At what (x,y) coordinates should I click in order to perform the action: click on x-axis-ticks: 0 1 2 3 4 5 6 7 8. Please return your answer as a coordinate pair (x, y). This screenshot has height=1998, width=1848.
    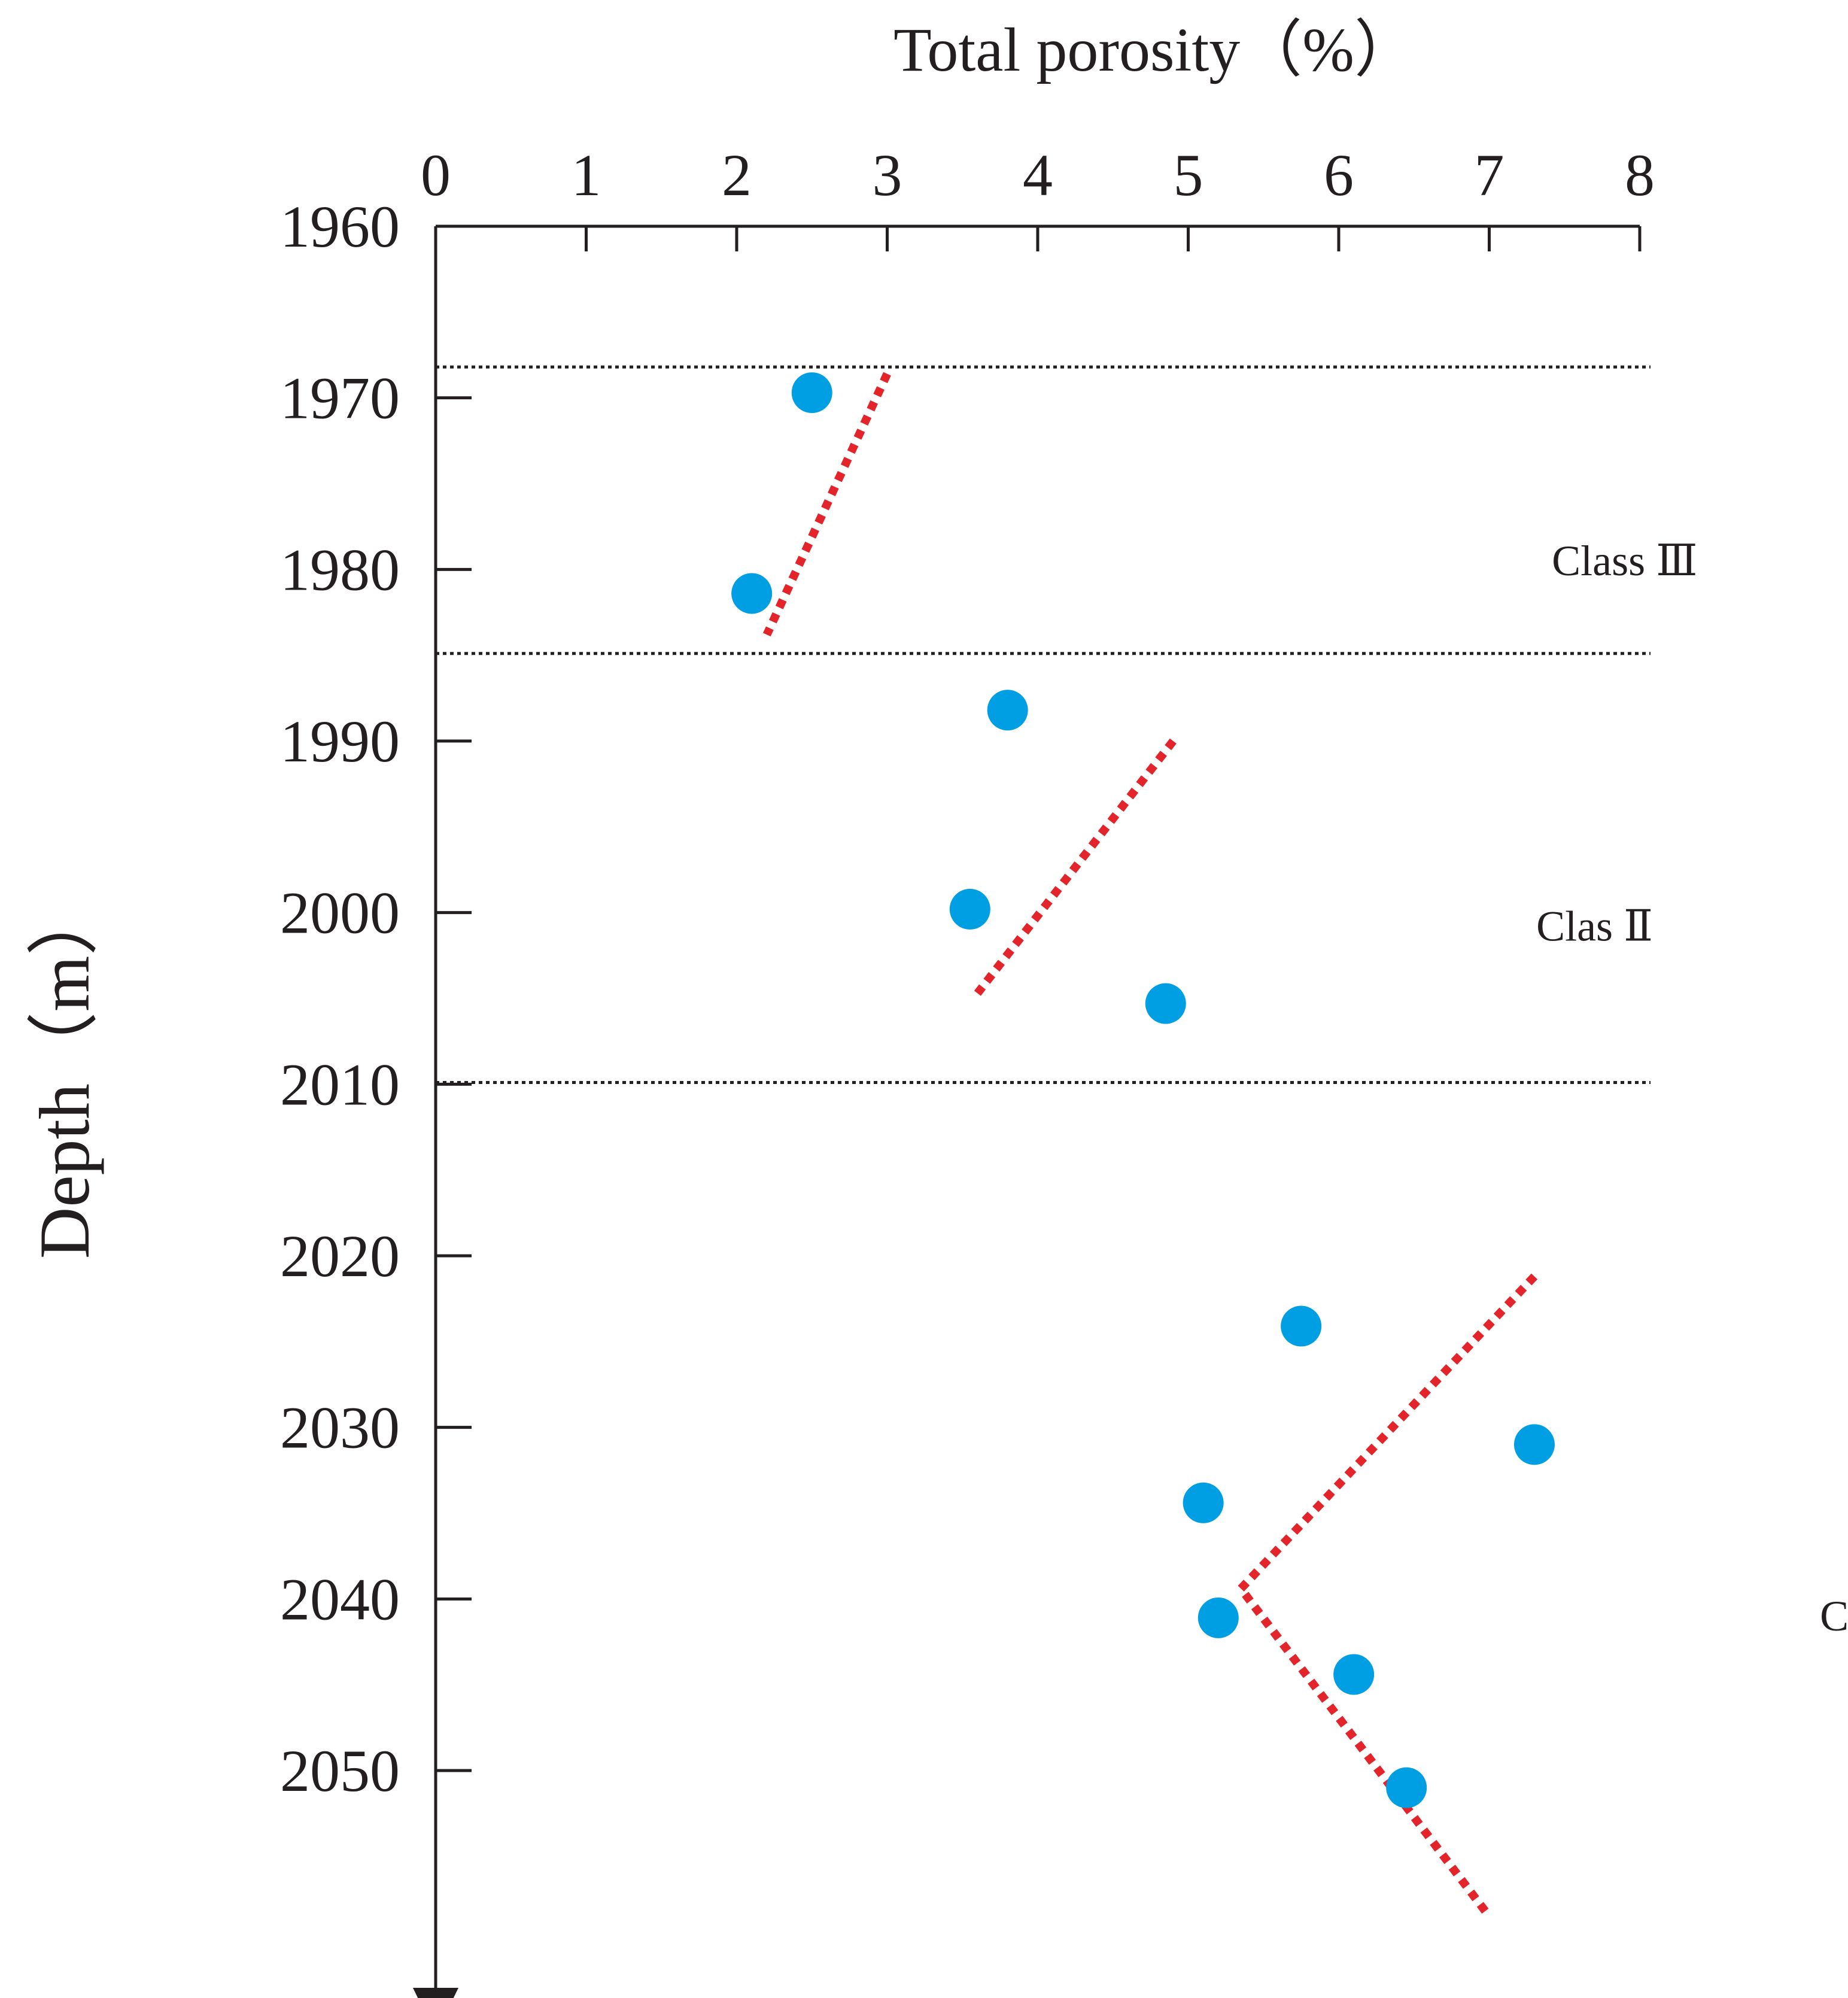
    Looking at the image, I should click on (1038, 196).